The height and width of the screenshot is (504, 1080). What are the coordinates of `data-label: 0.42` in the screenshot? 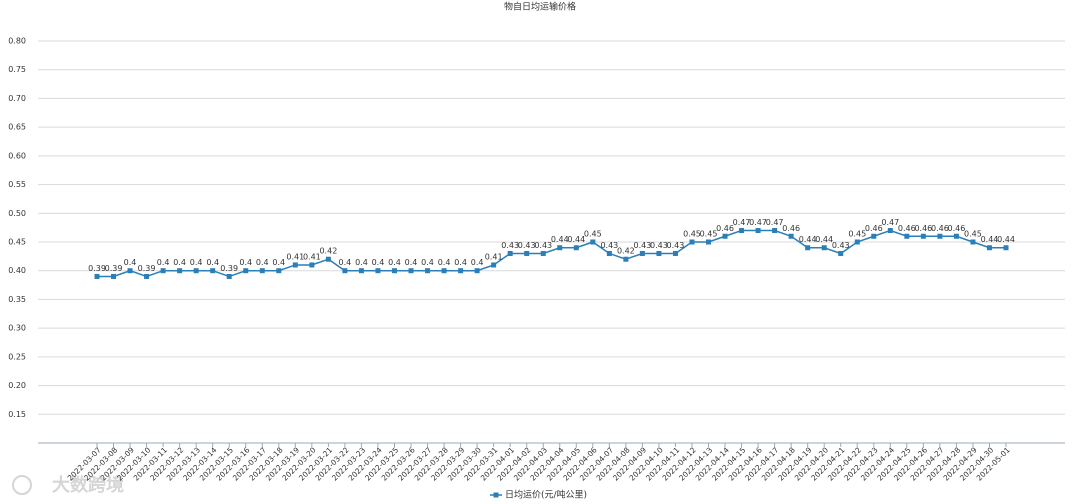 It's located at (626, 251).